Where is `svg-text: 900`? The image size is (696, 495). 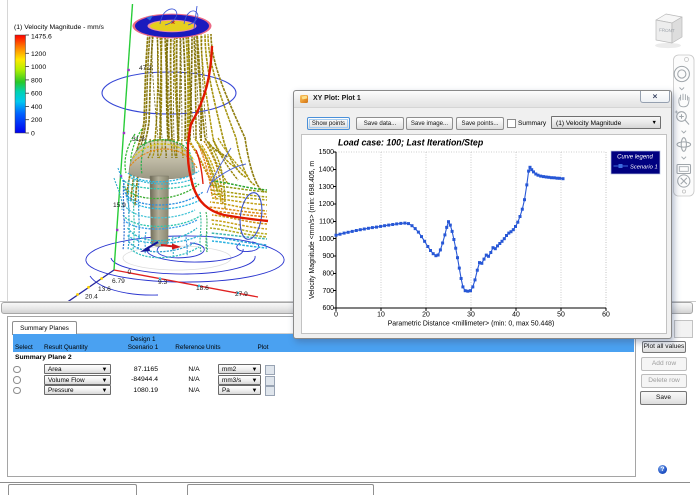
svg-text: 900 is located at coordinates (329, 256).